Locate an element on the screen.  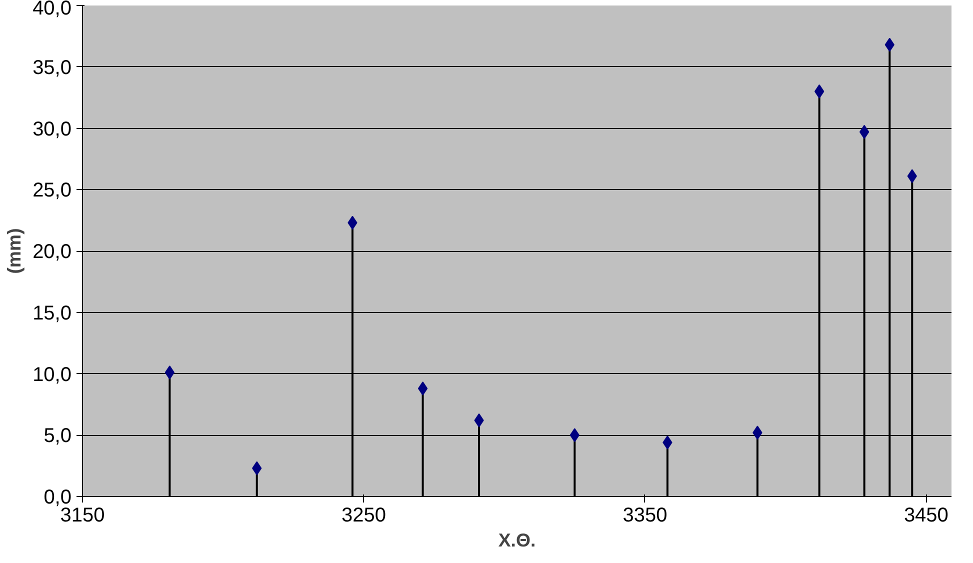
x-tick-label: 3350 is located at coordinates (645, 515).